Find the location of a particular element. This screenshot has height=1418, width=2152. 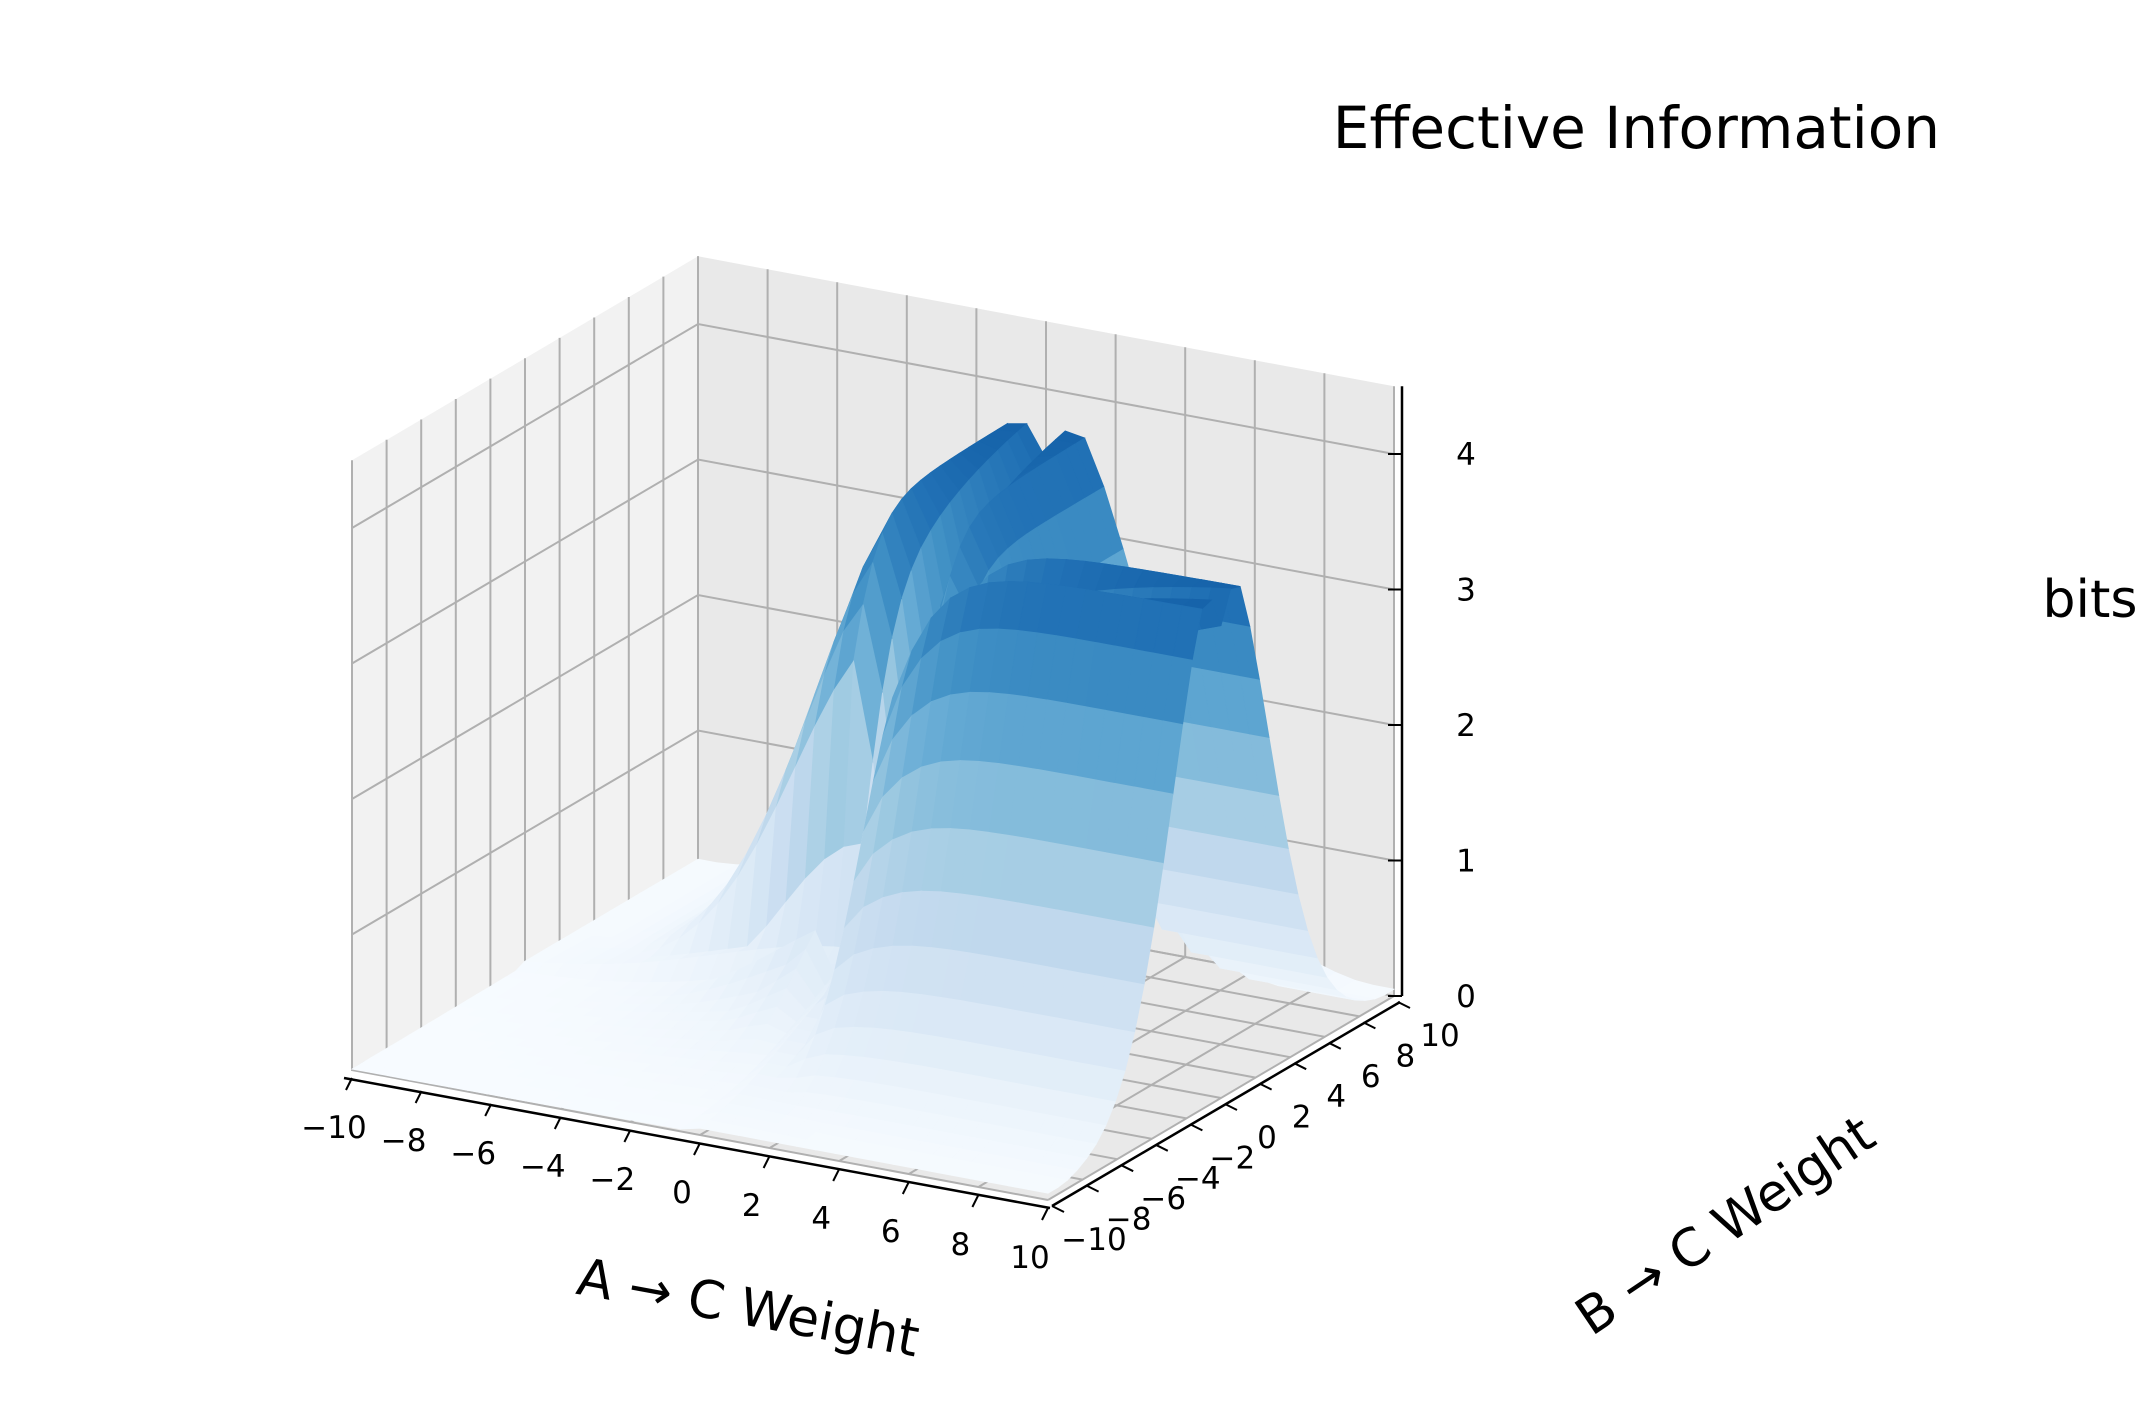

x-tick-label: −6 is located at coordinates (473, 1154).